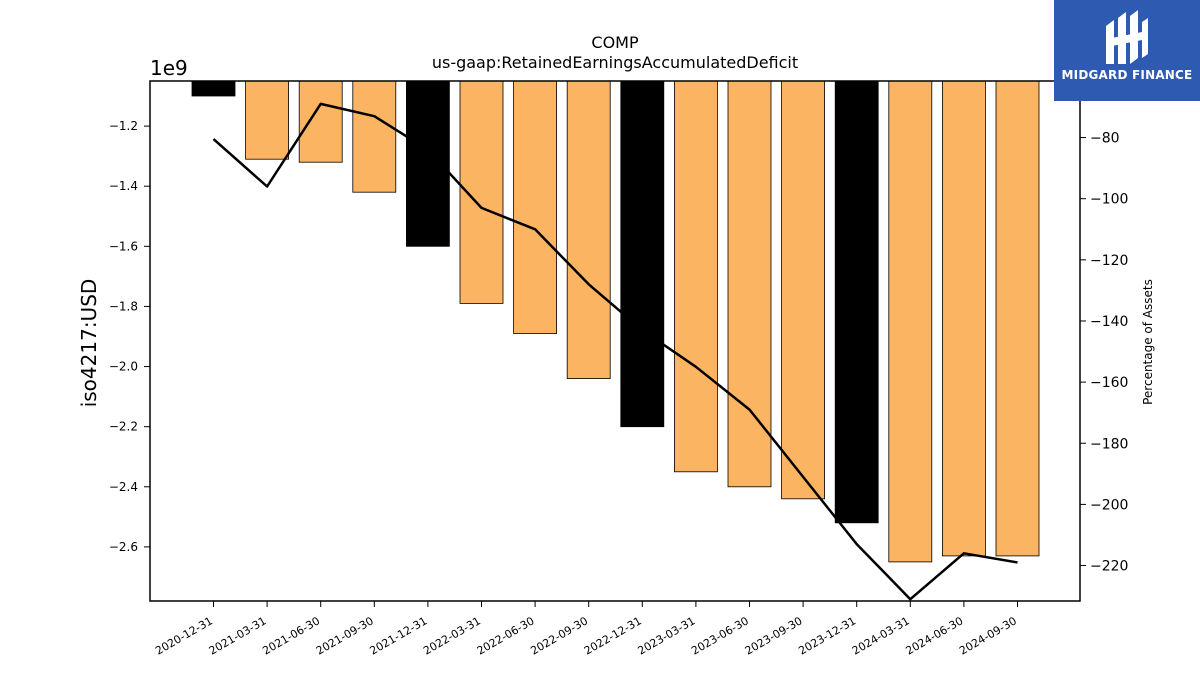 Image resolution: width=1200 pixels, height=675 pixels. Describe the element at coordinates (452, 635) in the screenshot. I see `x-tick-label: 2022-03-31` at that location.